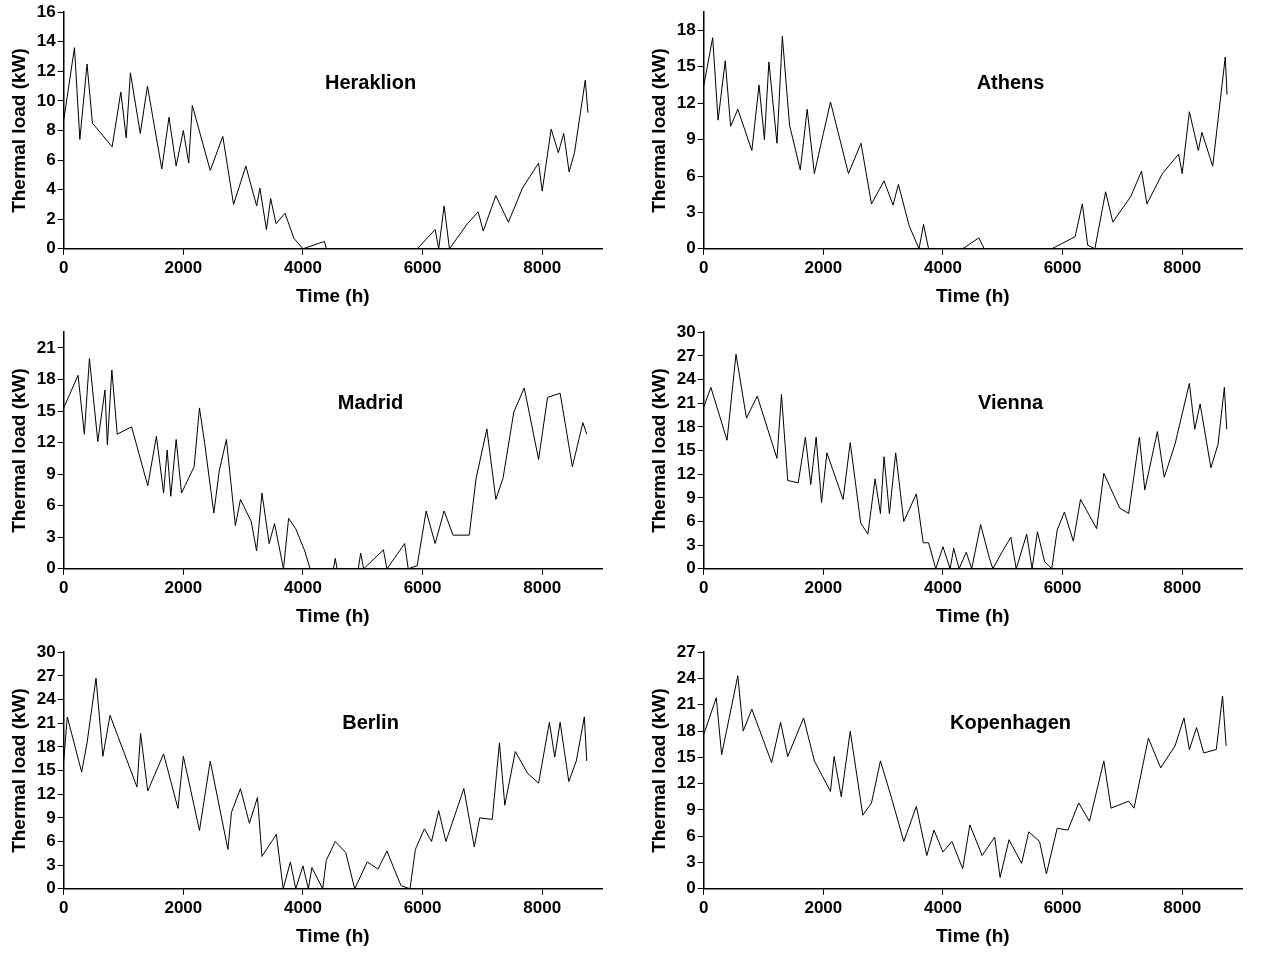 This screenshot has width=1276, height=963. What do you see at coordinates (1010, 721) in the screenshot?
I see `text: Kopenhagen` at bounding box center [1010, 721].